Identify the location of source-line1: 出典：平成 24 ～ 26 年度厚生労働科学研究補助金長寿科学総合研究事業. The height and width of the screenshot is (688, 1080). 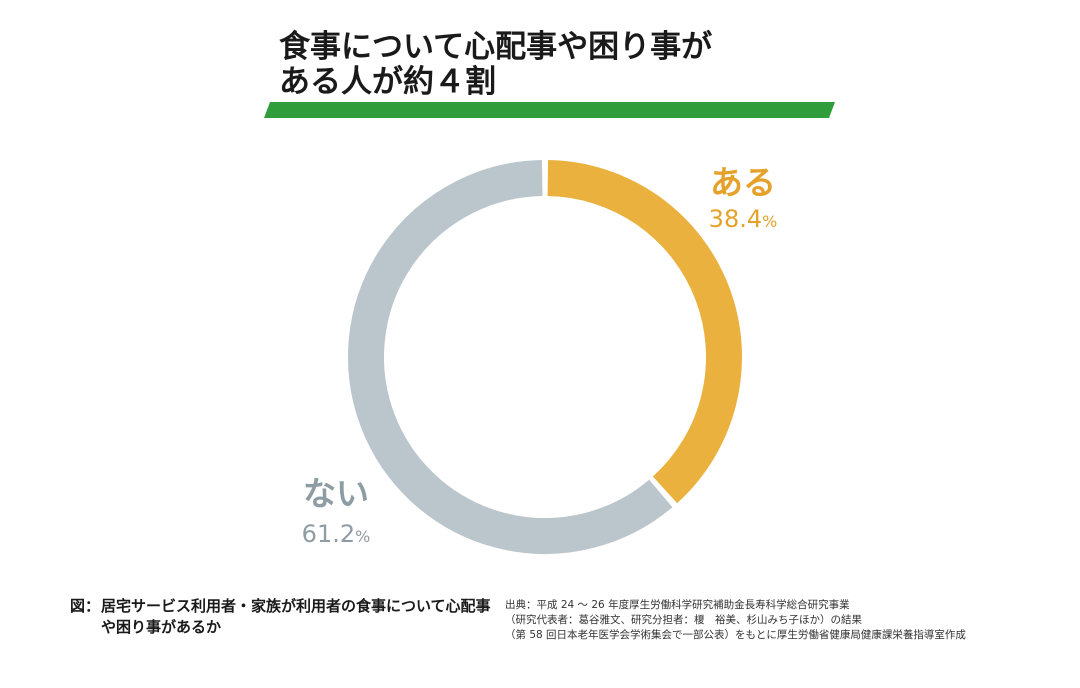
(677, 605).